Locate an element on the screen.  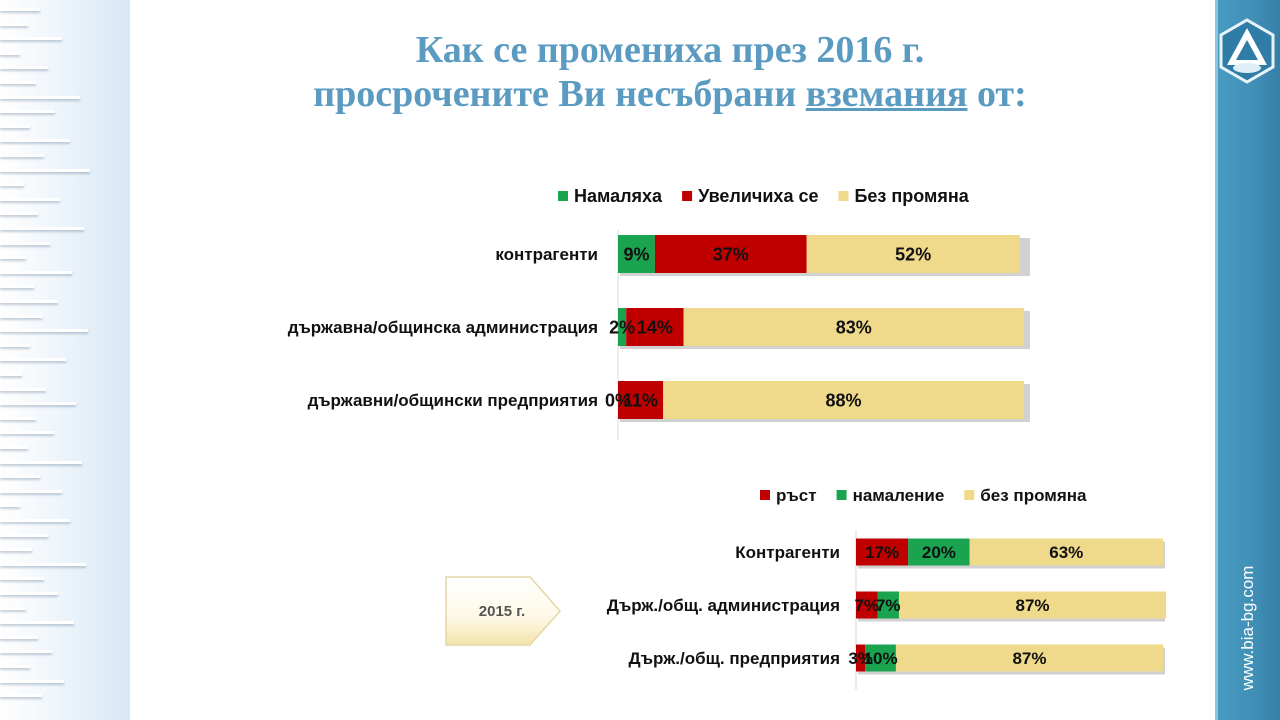
bar-row: Държ./общ. предприятия 3%10% 87% is located at coordinates (897, 659).